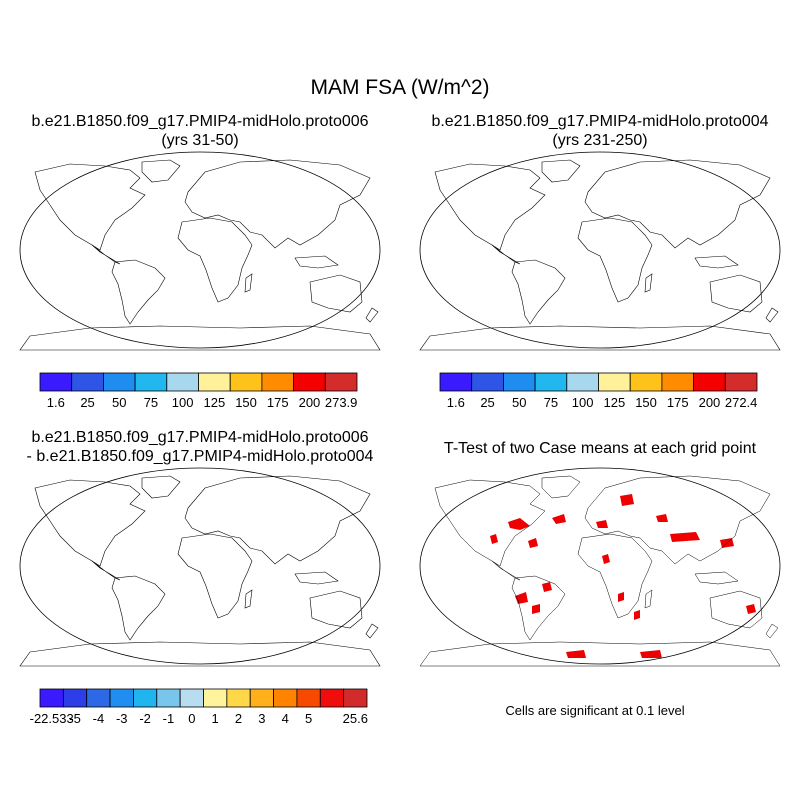 The width and height of the screenshot is (800, 800). Describe the element at coordinates (200, 140) in the screenshot. I see `panel-title-case1-line2: (yrs 31-50)` at that location.